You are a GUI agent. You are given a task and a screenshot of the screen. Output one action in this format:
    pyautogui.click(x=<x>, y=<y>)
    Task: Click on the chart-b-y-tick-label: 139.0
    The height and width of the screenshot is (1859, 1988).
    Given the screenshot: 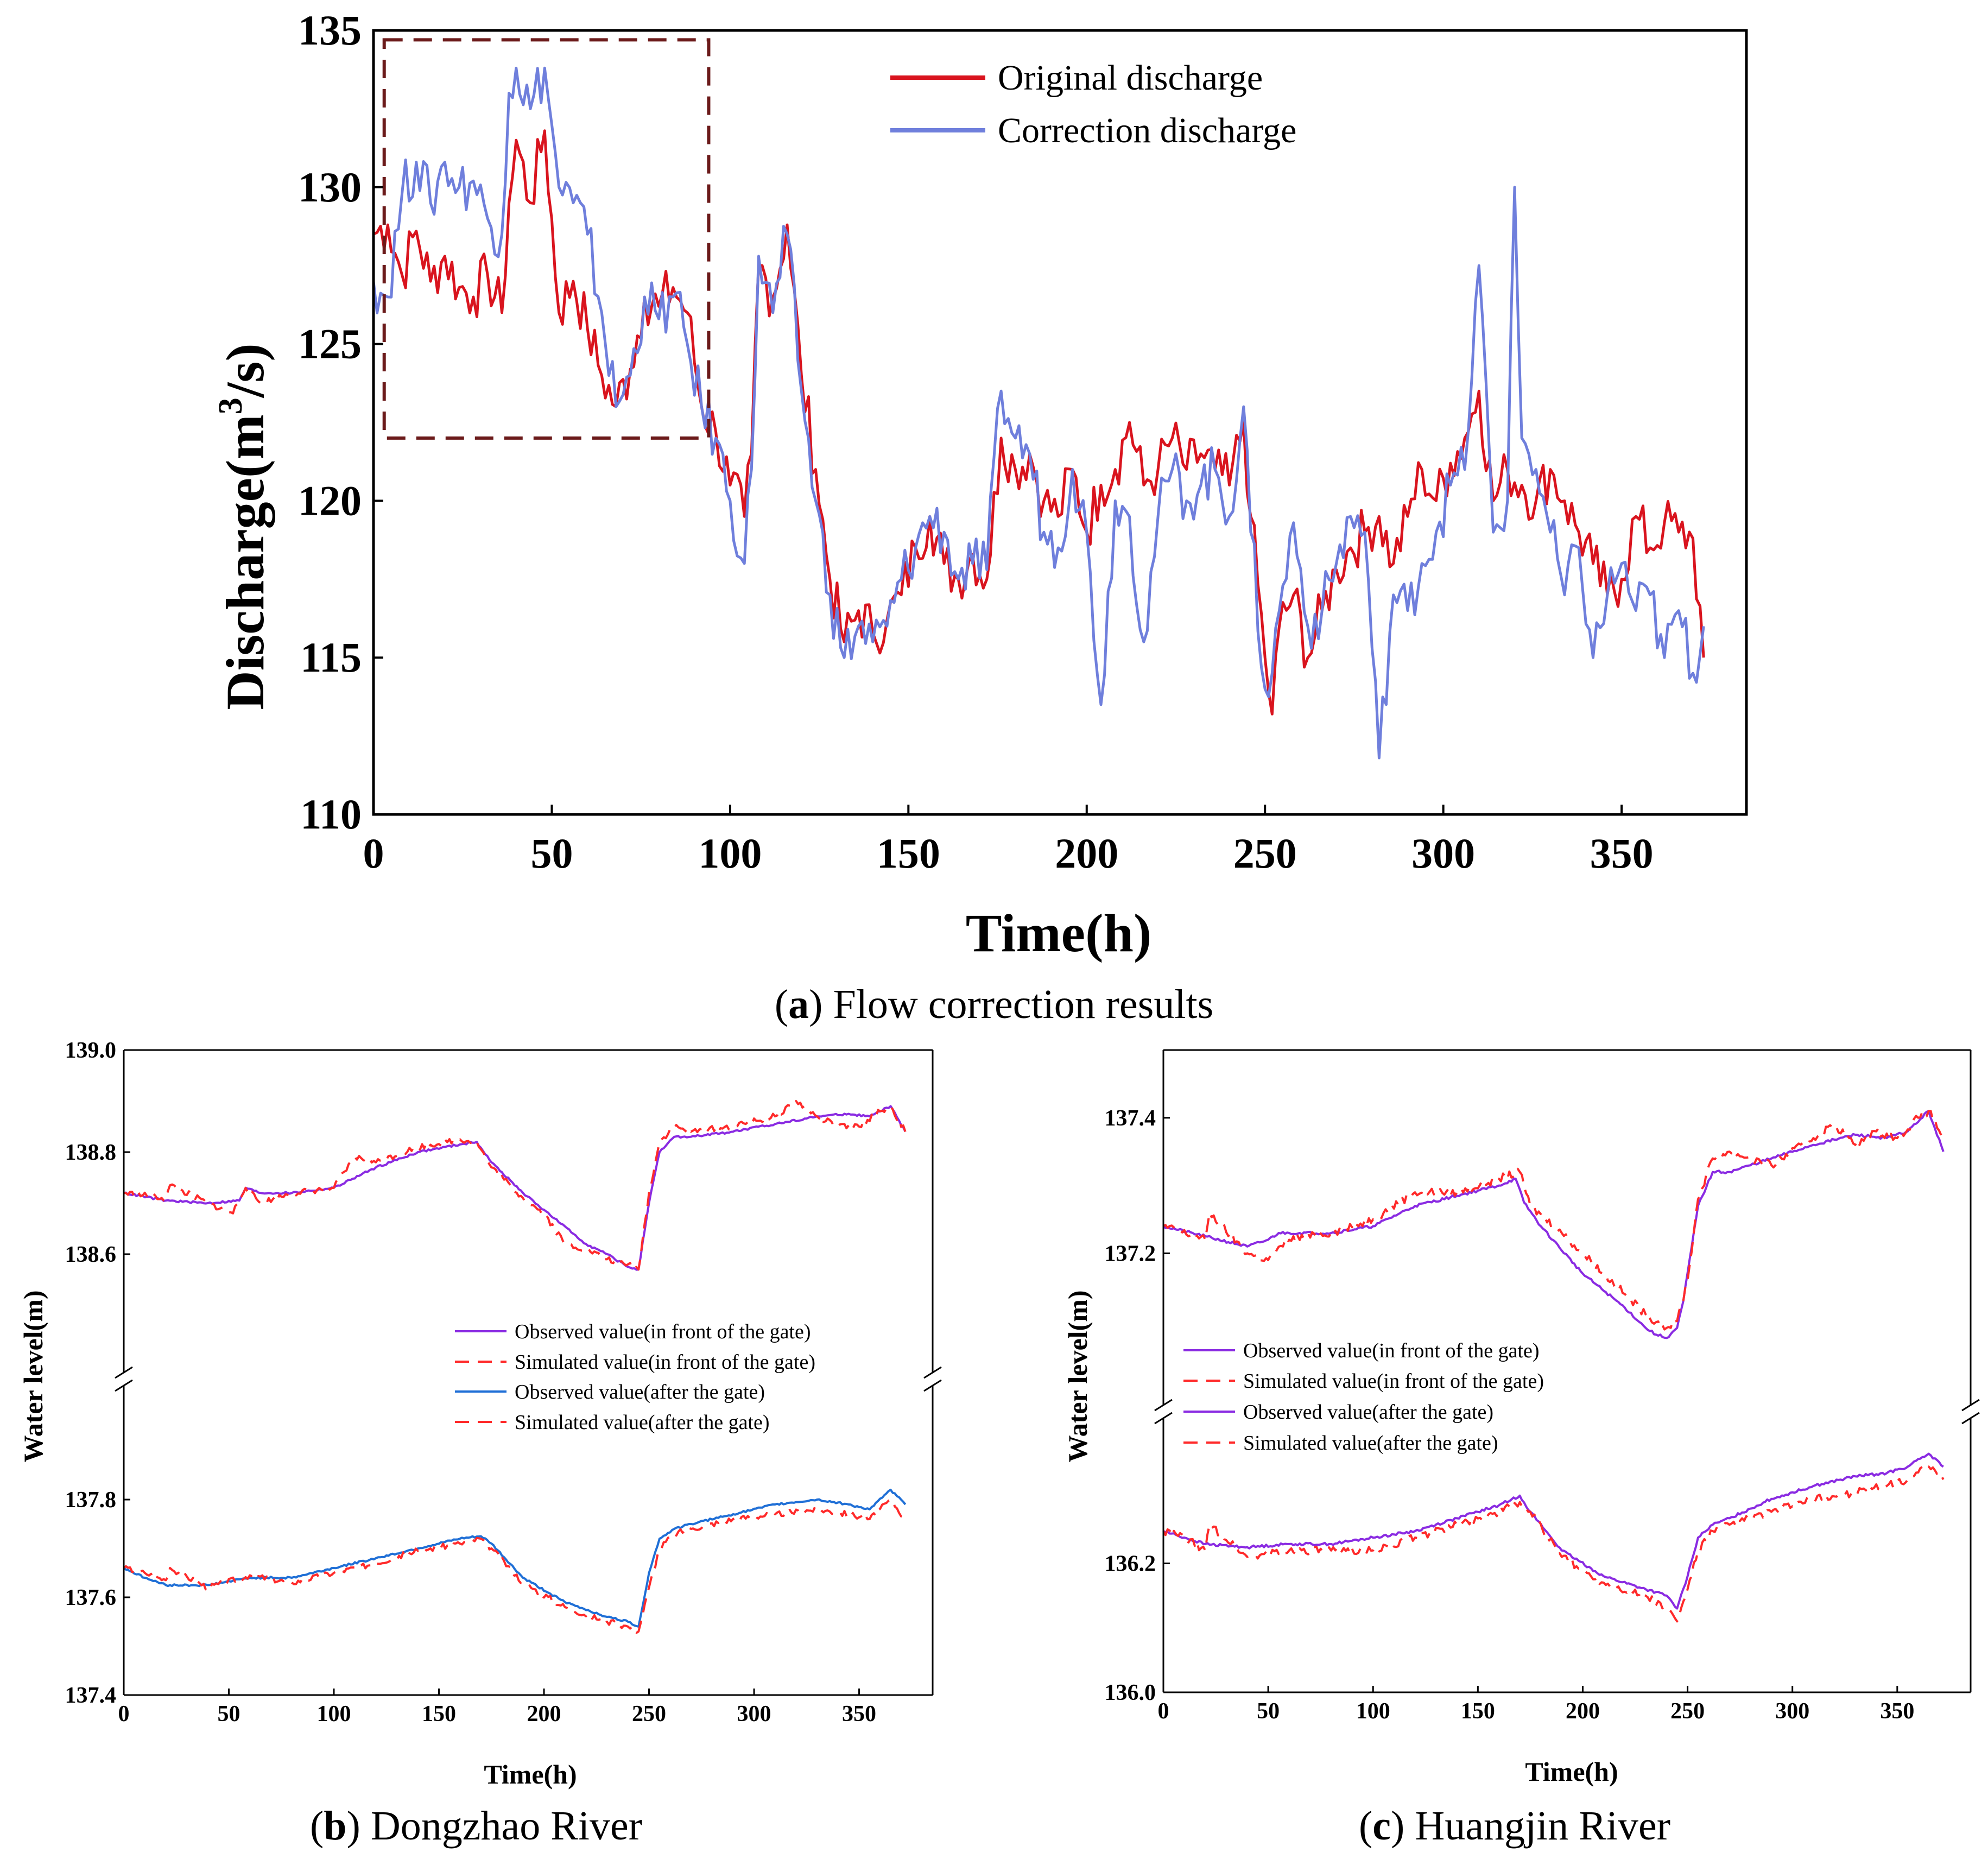 What is the action you would take?
    pyautogui.click(x=91, y=1050)
    